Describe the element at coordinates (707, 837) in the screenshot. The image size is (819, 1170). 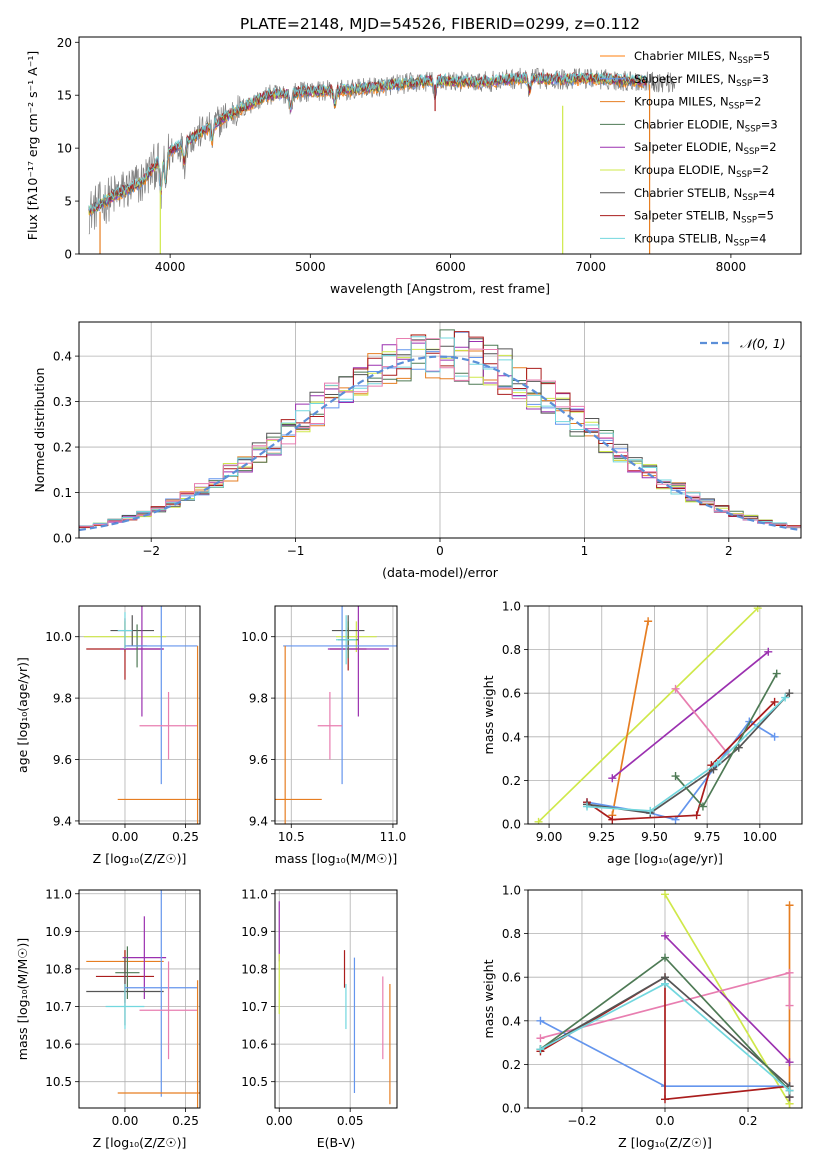
I see `x-tick-label: 9.75` at that location.